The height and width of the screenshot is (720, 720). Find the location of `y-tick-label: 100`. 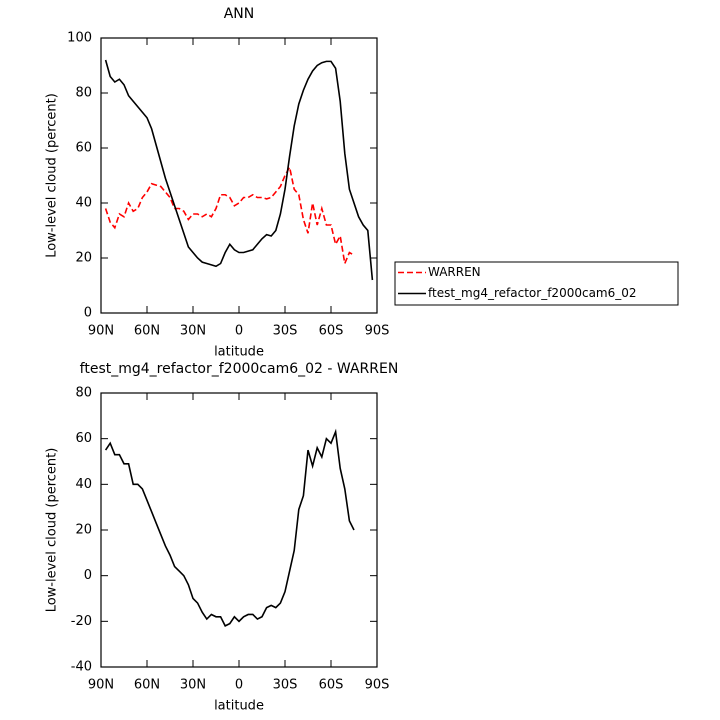

y-tick-label: 100 is located at coordinates (79, 38).